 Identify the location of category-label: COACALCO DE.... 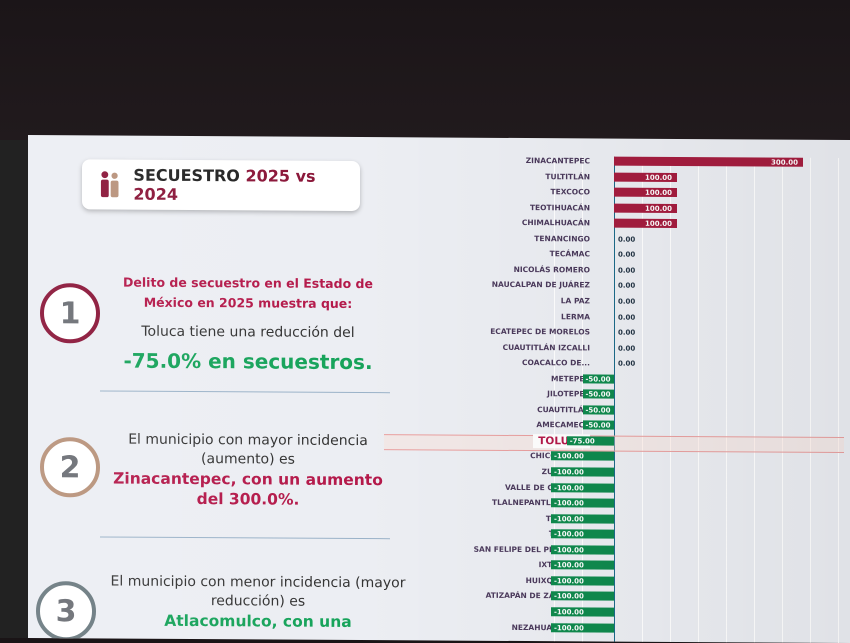
(556, 363).